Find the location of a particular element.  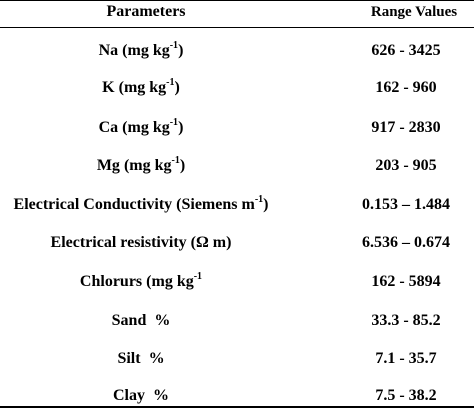

param-cell: K (mg kg-1) is located at coordinates (141, 88).